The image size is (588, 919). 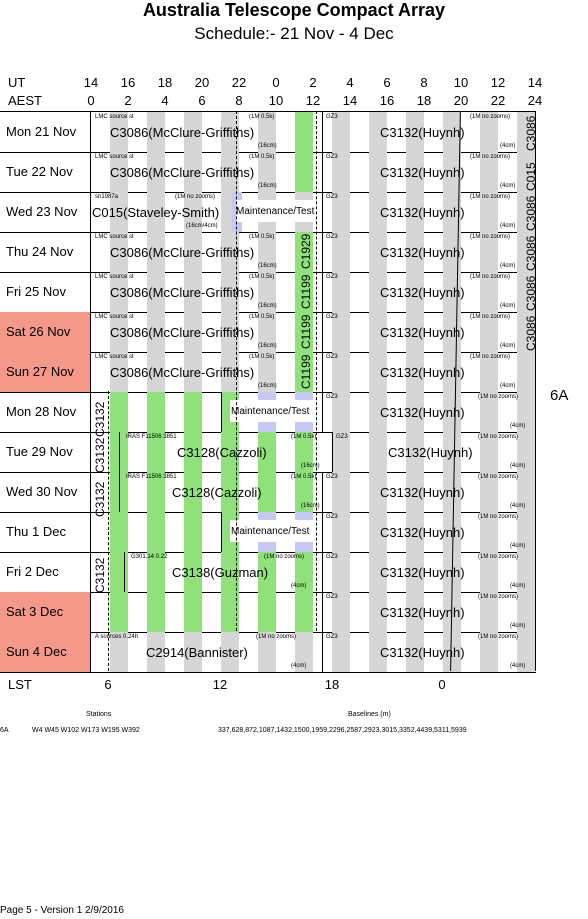 What do you see at coordinates (45, 452) in the screenshot?
I see `day-label: Tue 29 Nov` at bounding box center [45, 452].